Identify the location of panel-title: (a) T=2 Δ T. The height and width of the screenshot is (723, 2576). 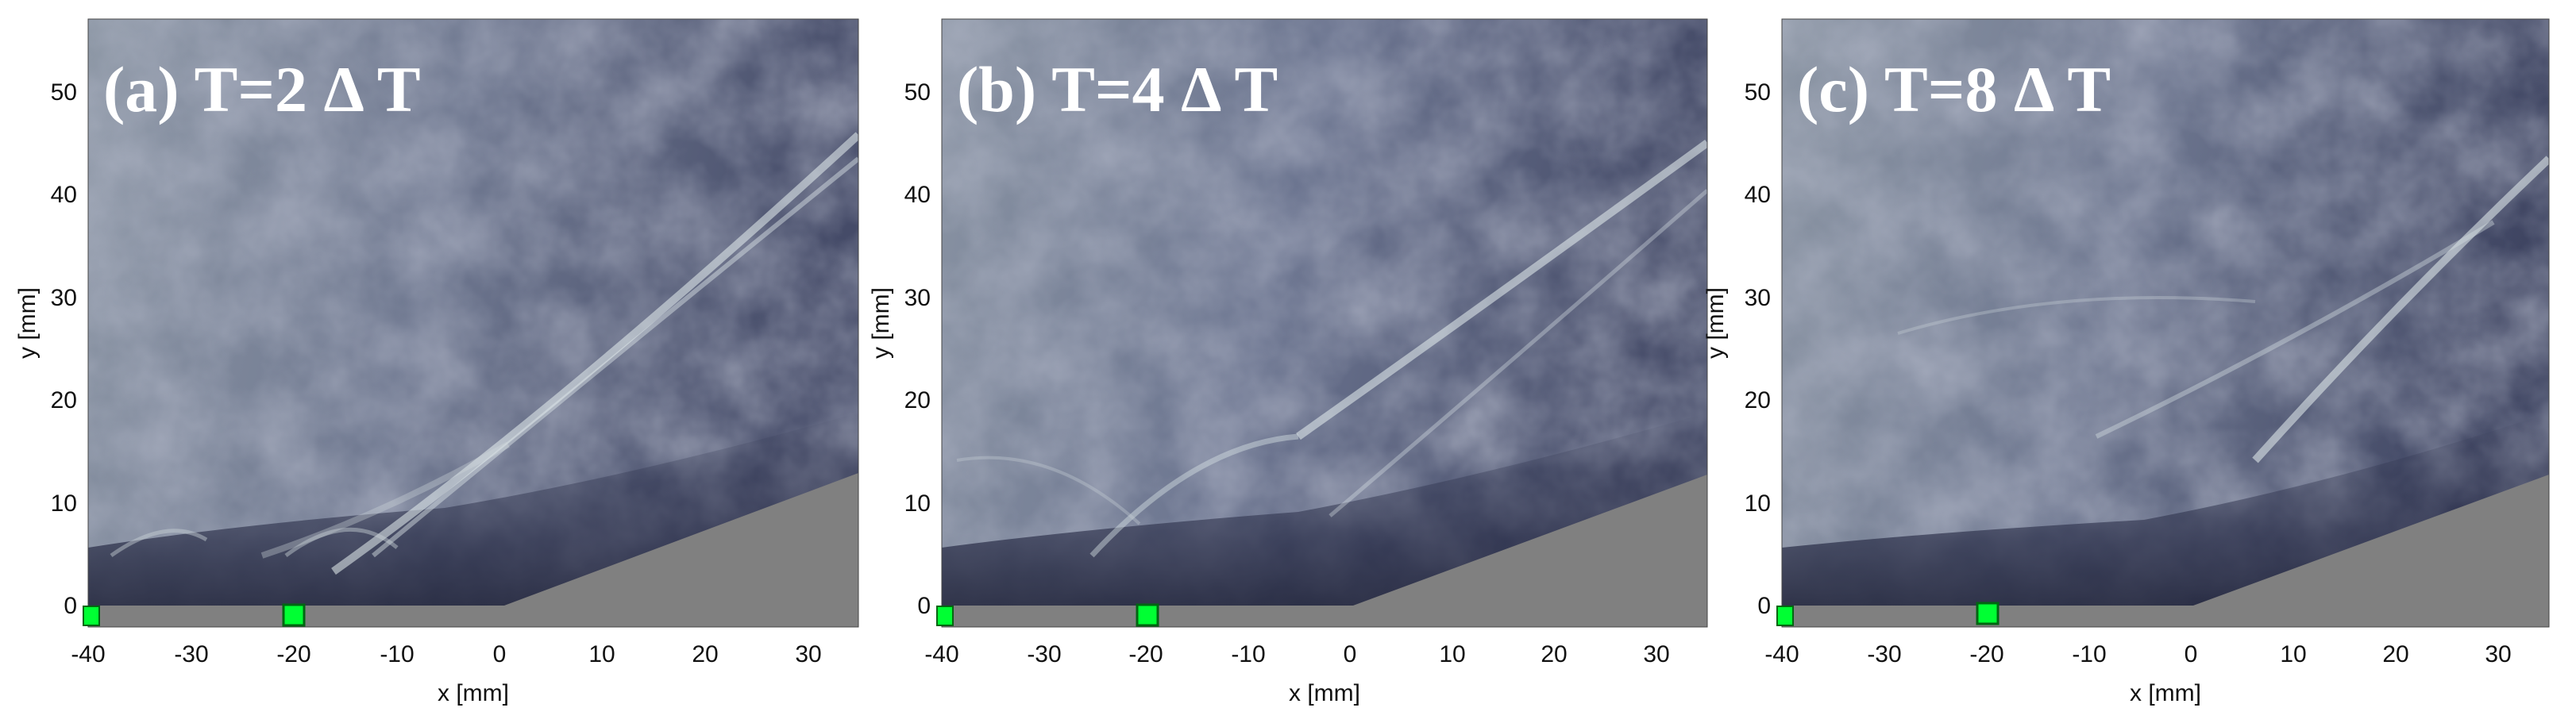
(262, 89).